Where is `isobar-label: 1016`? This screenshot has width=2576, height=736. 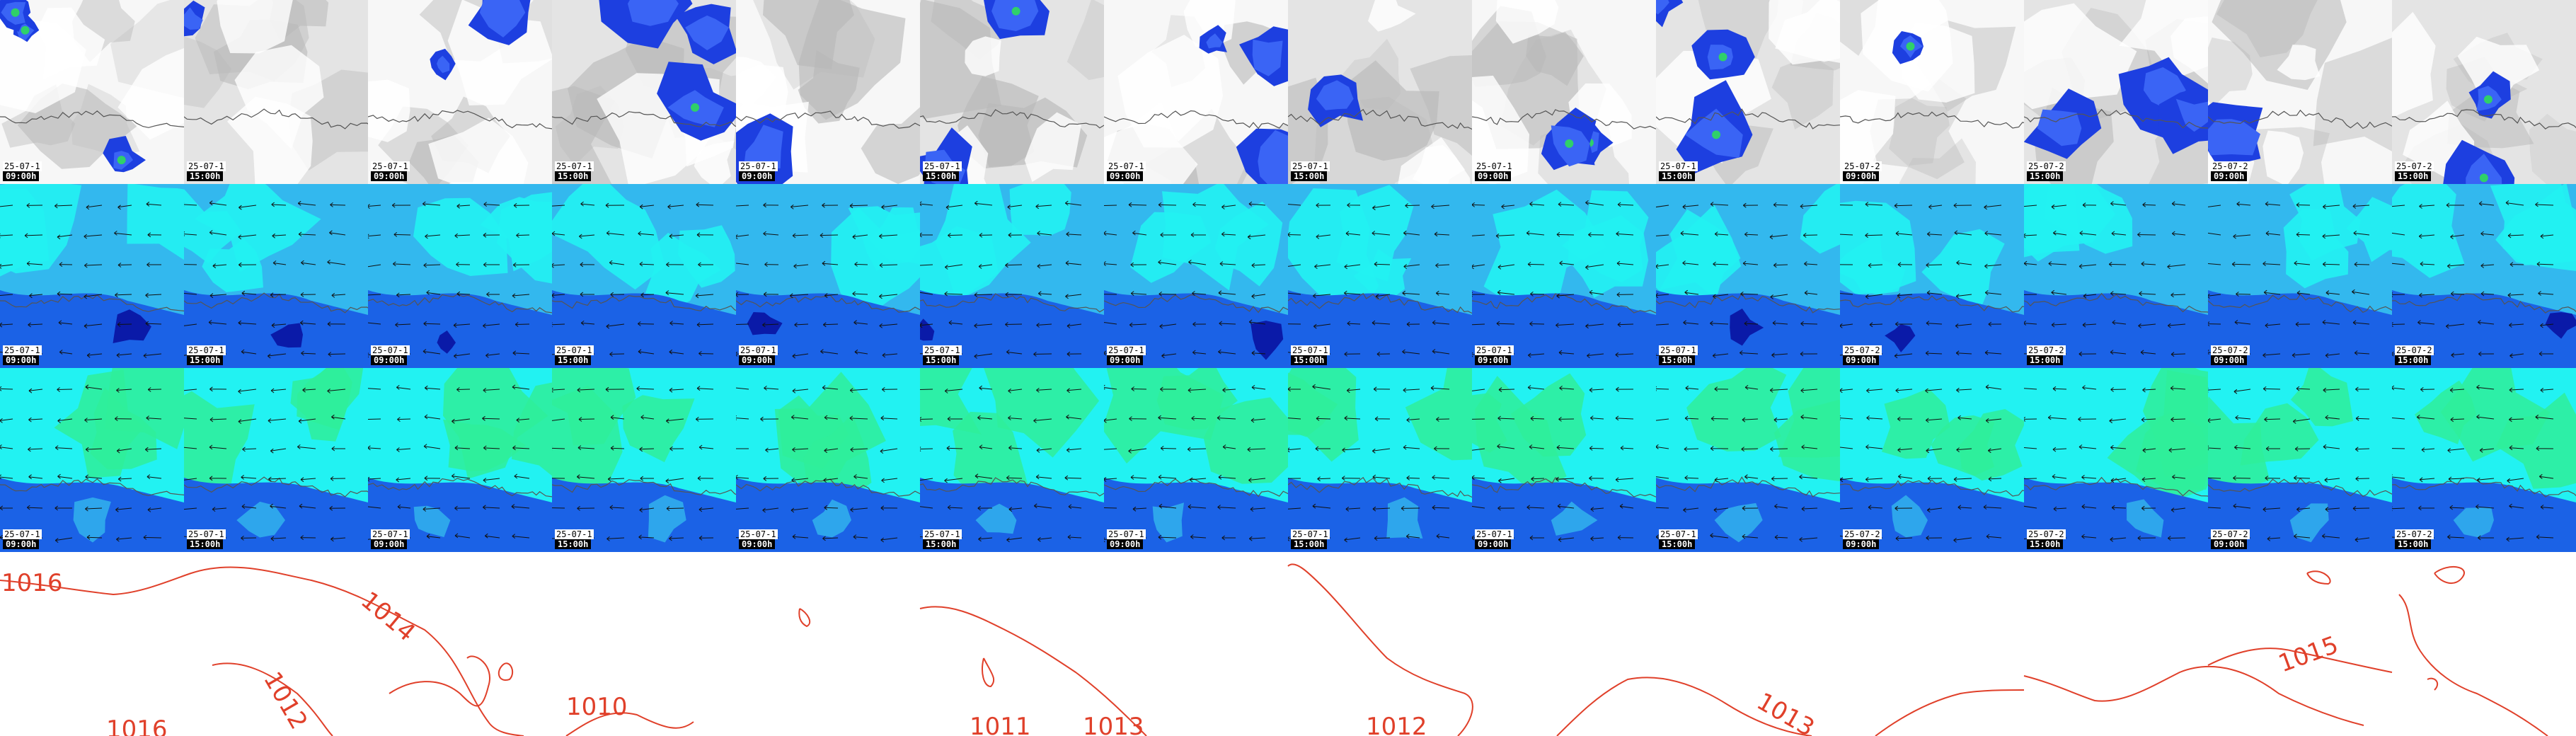
isobar-label: 1016 is located at coordinates (137, 726).